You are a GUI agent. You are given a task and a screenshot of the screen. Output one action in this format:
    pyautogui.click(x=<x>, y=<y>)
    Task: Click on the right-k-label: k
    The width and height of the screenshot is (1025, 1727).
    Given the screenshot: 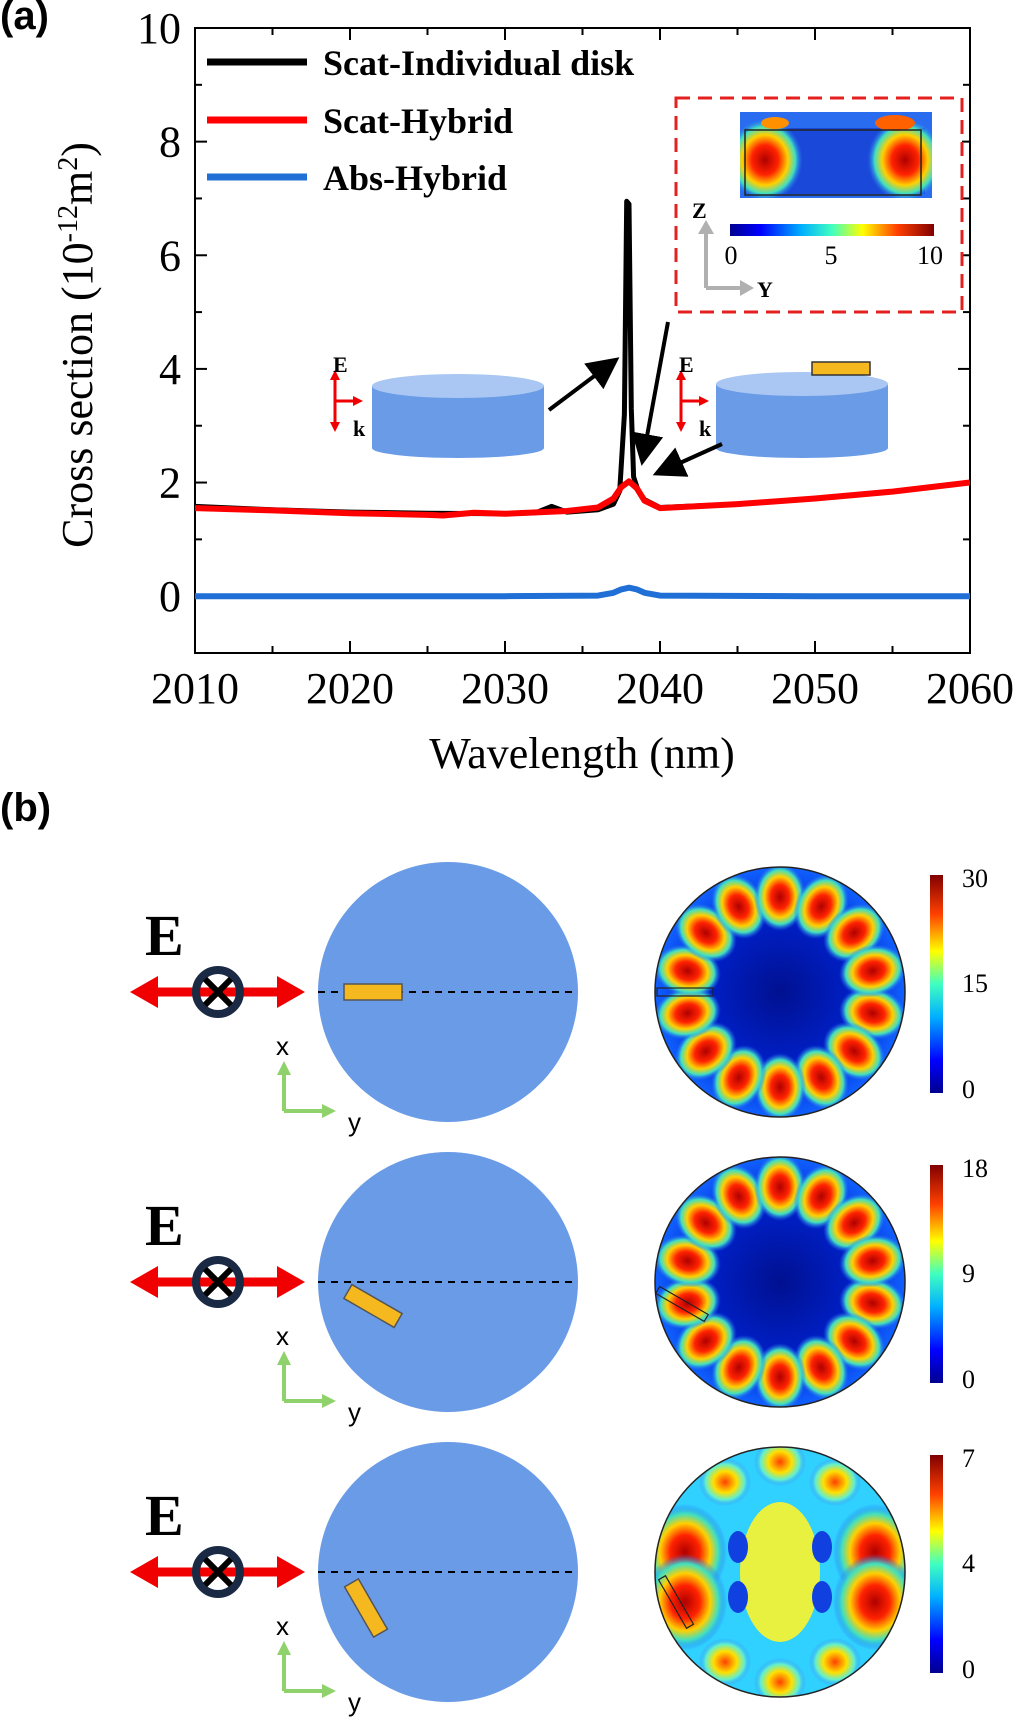 What is the action you would take?
    pyautogui.click(x=705, y=428)
    